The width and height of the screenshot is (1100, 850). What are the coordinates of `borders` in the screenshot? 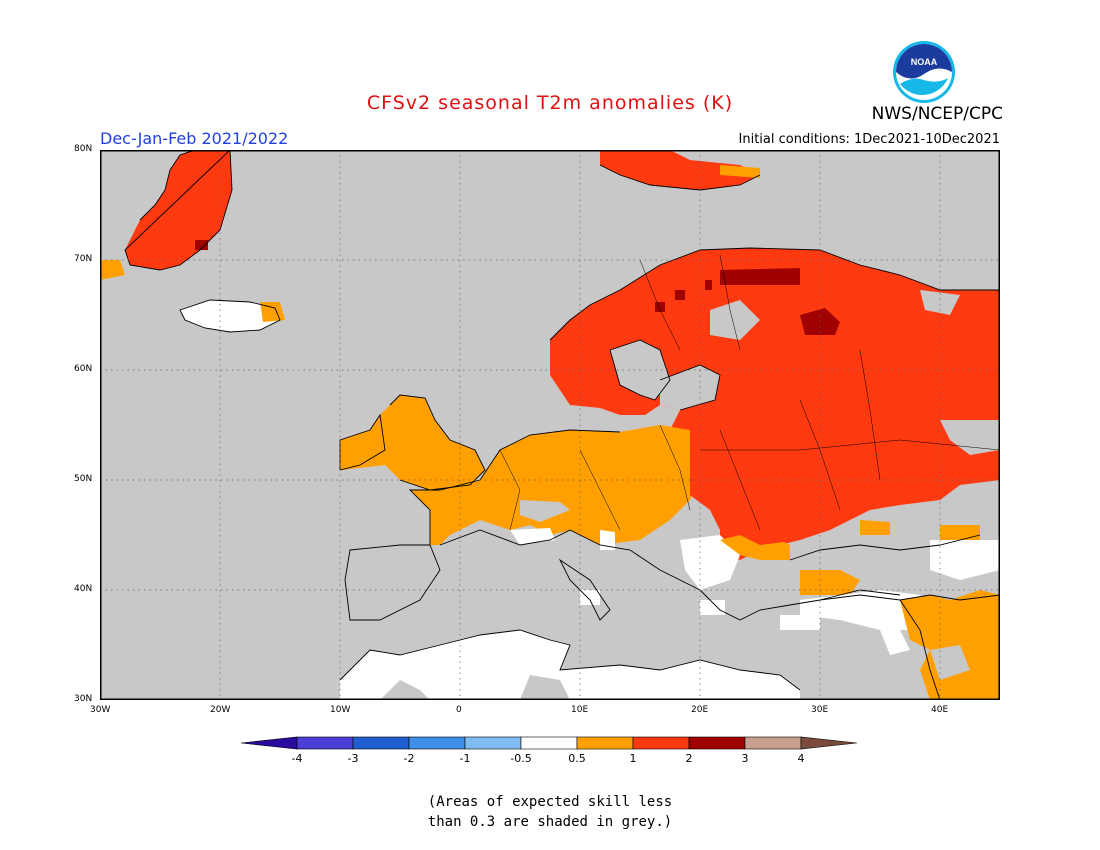 It's located at (749, 392).